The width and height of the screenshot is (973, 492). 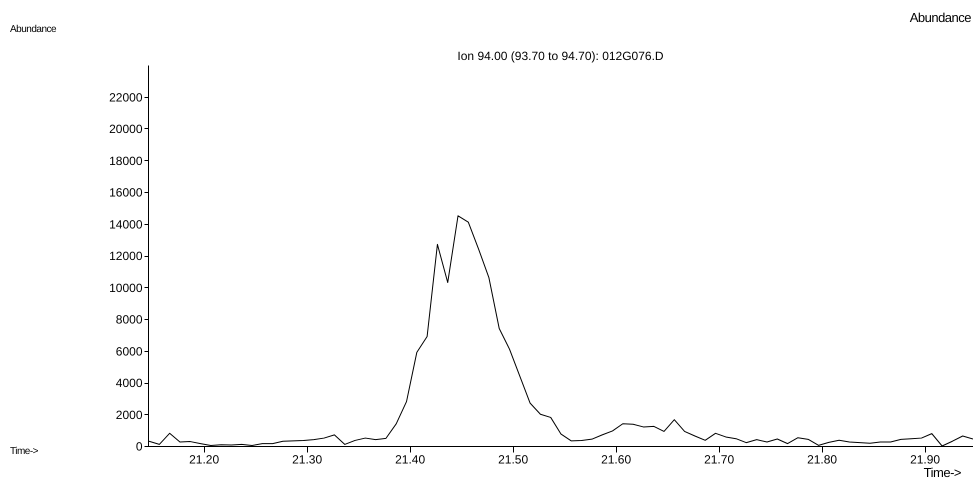 I want to click on x-tick-label: 21.80, so click(x=822, y=459).